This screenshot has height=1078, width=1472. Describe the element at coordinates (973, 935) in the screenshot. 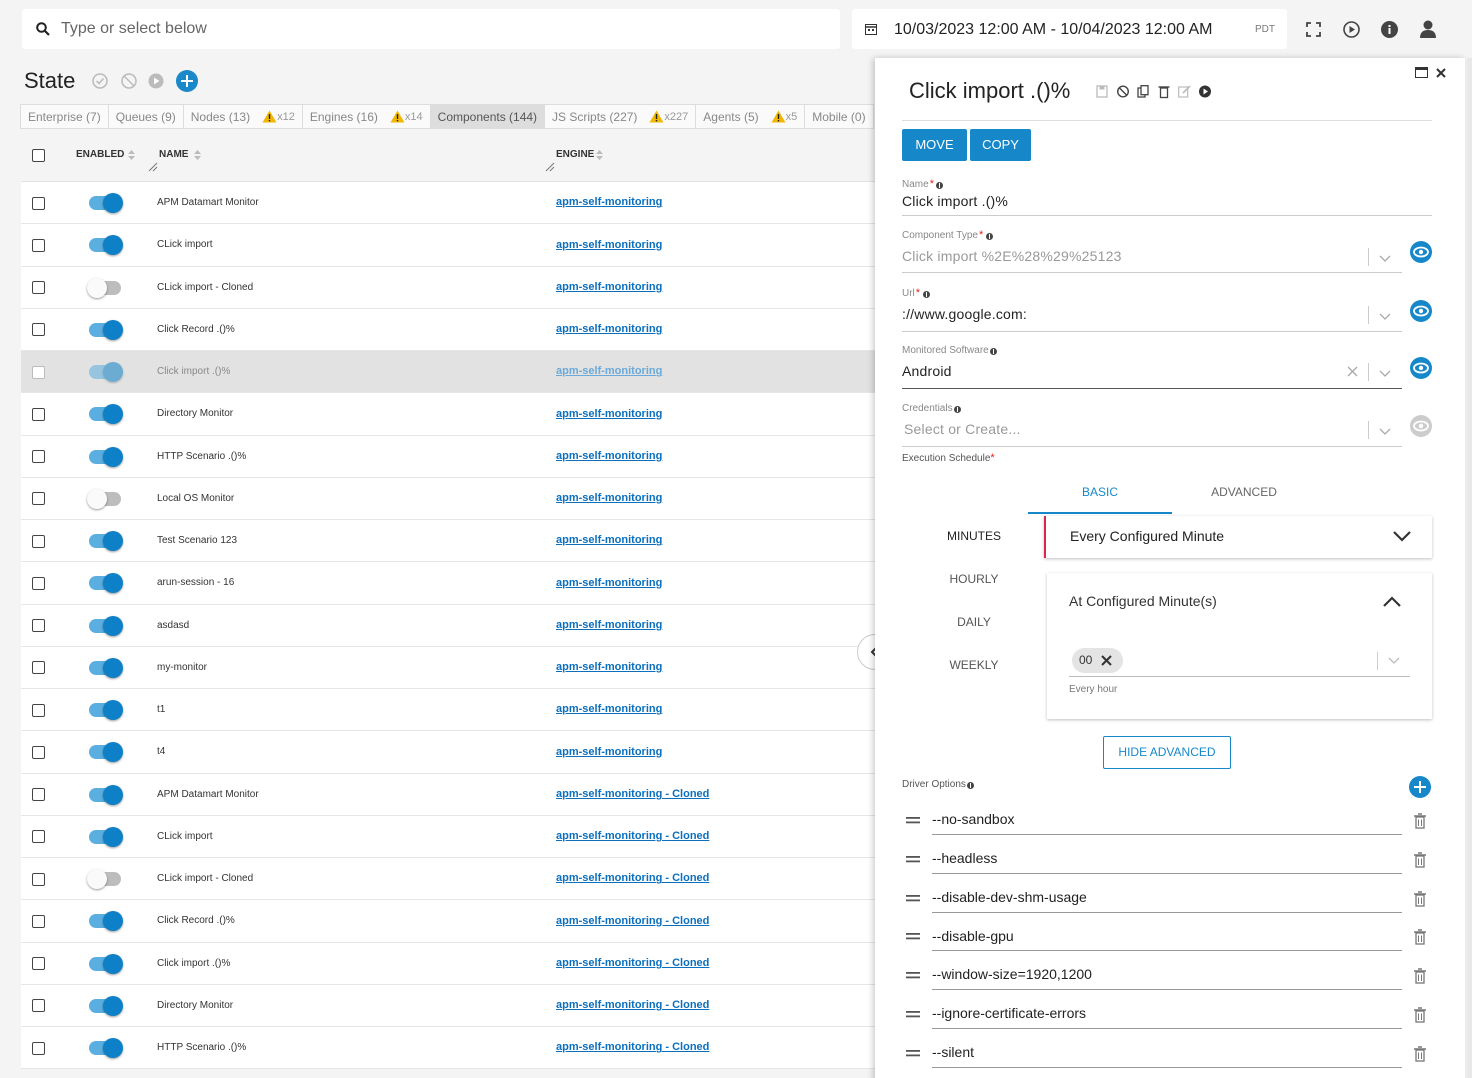

I see `driver-option-value: --disable-gpu` at that location.